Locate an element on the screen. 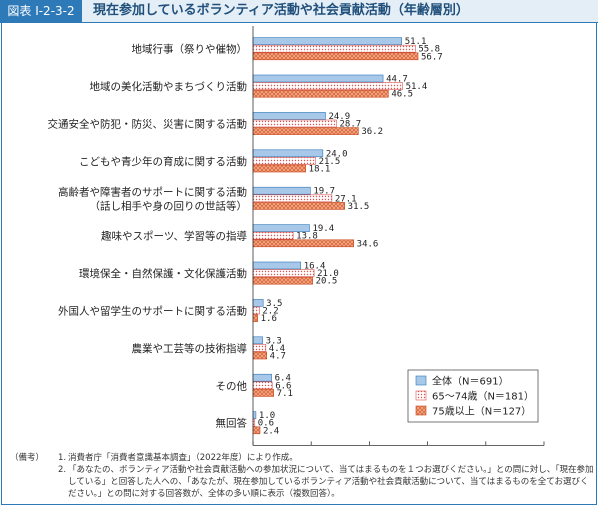 This screenshot has height=508, width=600. data-label: 7.1 is located at coordinates (285, 394).